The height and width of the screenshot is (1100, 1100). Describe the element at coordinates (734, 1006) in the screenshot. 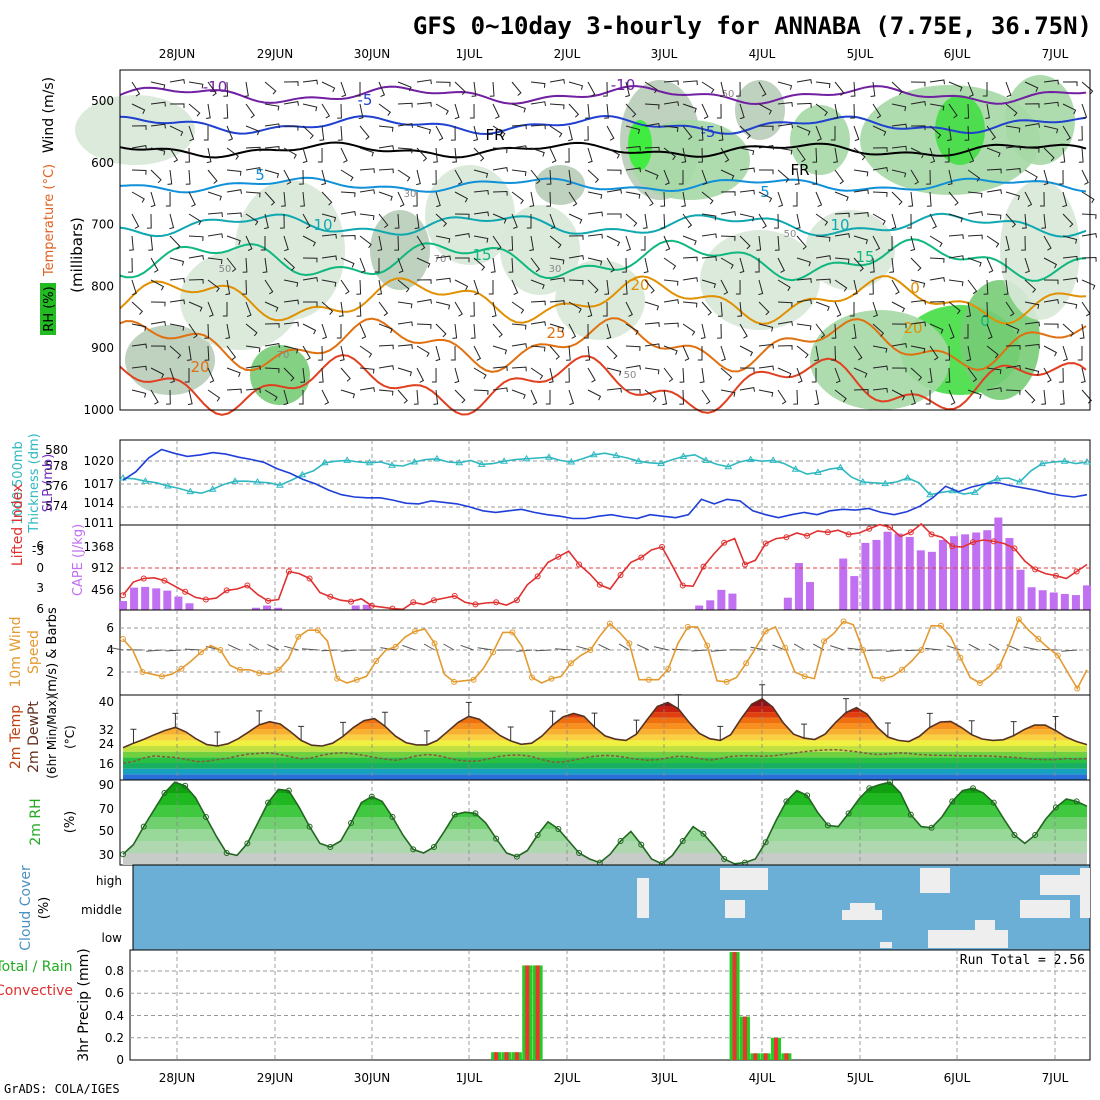

I see `precip-conv-bar` at that location.